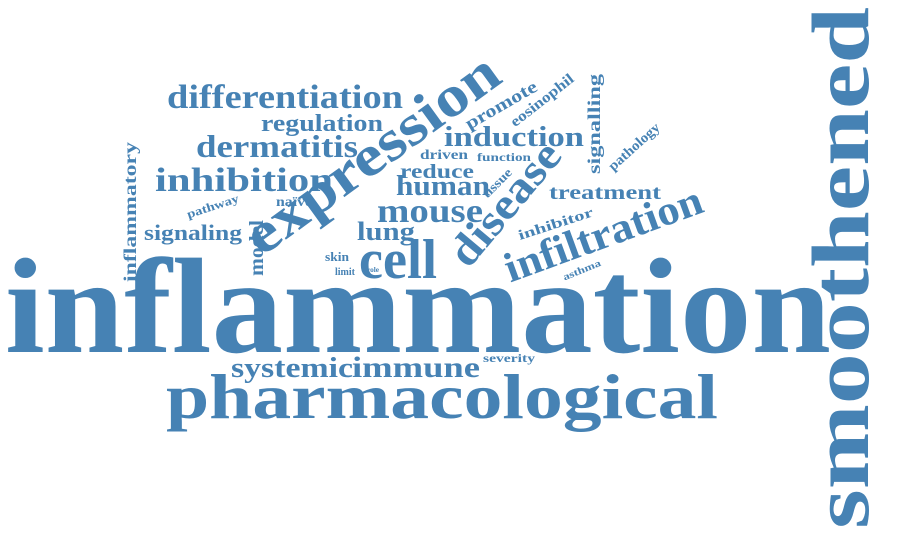  I want to click on word-severity: severity, so click(509, 358).